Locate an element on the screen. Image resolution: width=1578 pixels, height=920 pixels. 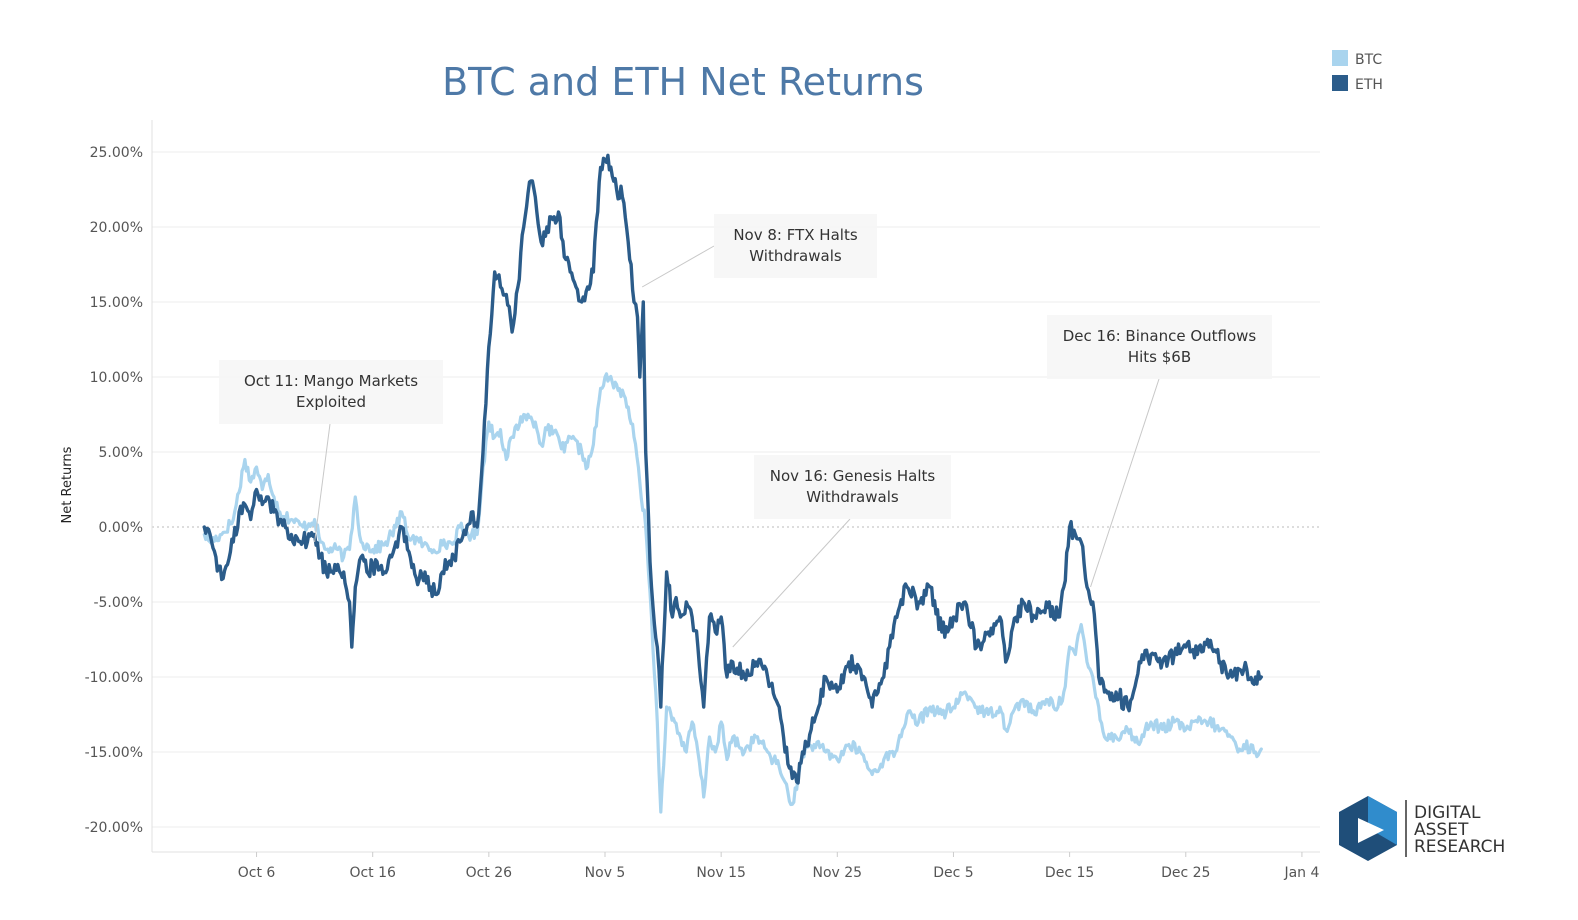
y-axis-label: Net Returns is located at coordinates (67, 484).